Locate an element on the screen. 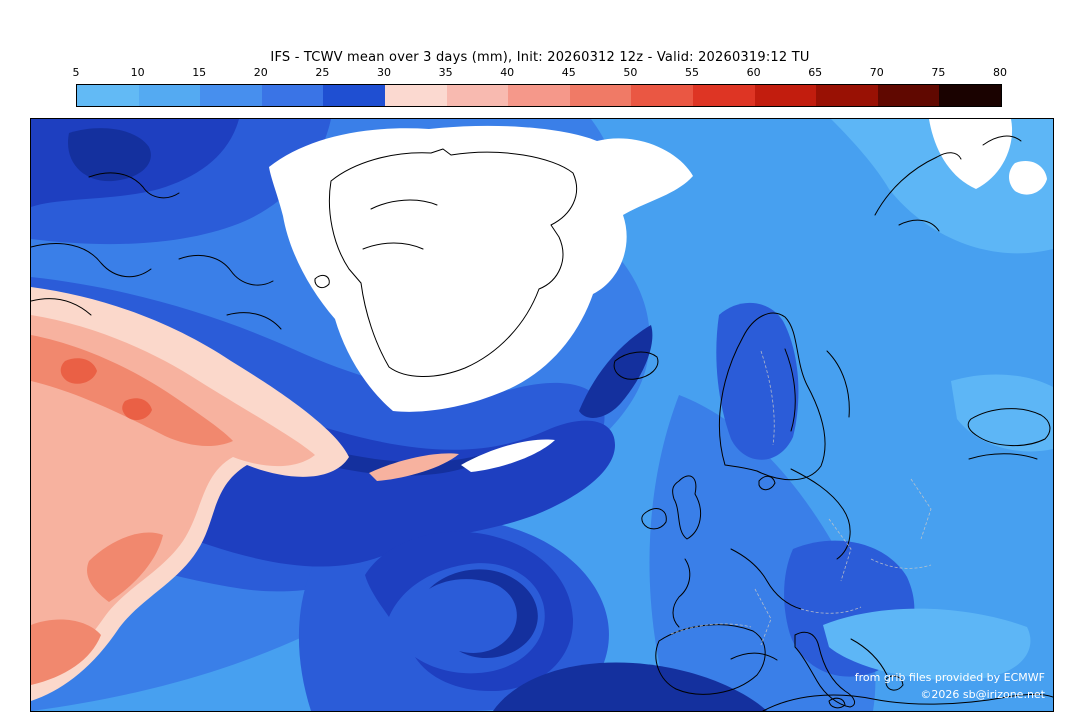  colorbar-tick-label: 35 is located at coordinates (445, 72).